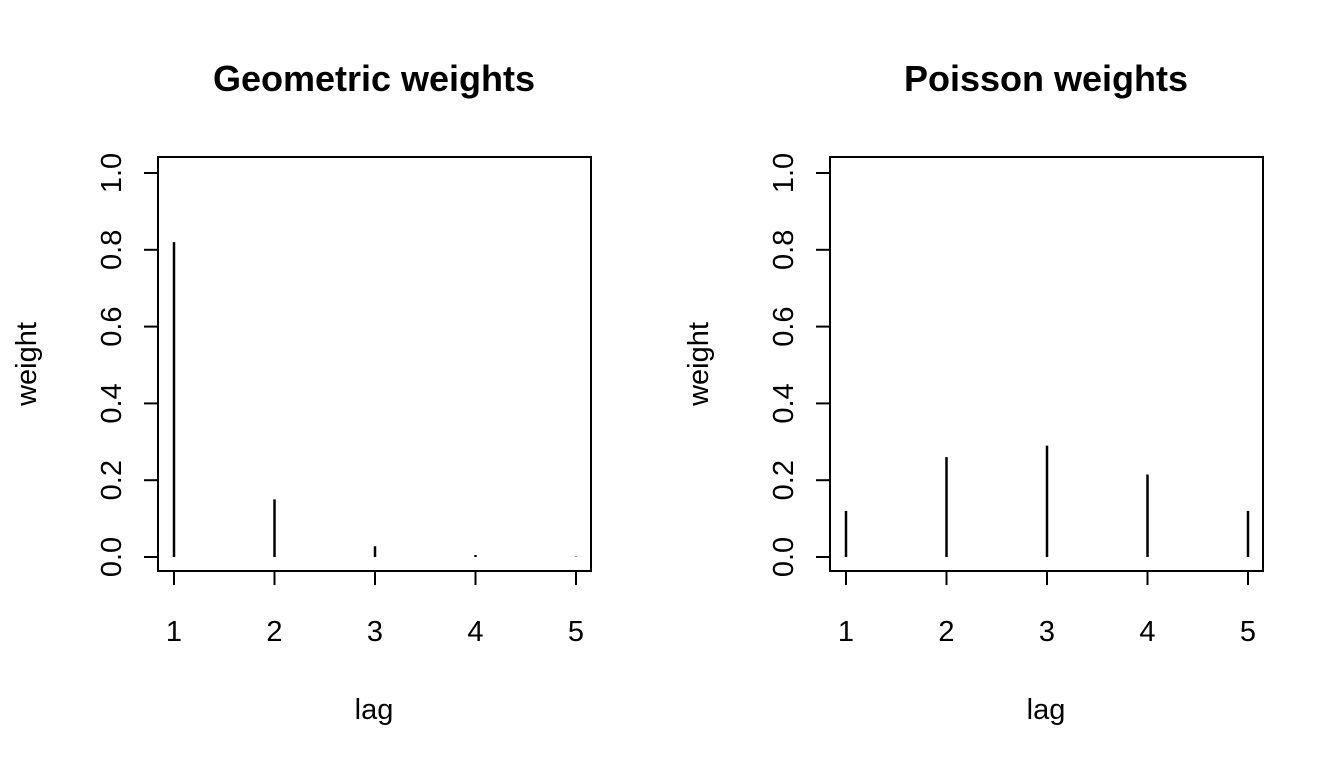 The width and height of the screenshot is (1344, 768). Describe the element at coordinates (374, 78) in the screenshot. I see `chart-title: Geometric weights` at that location.